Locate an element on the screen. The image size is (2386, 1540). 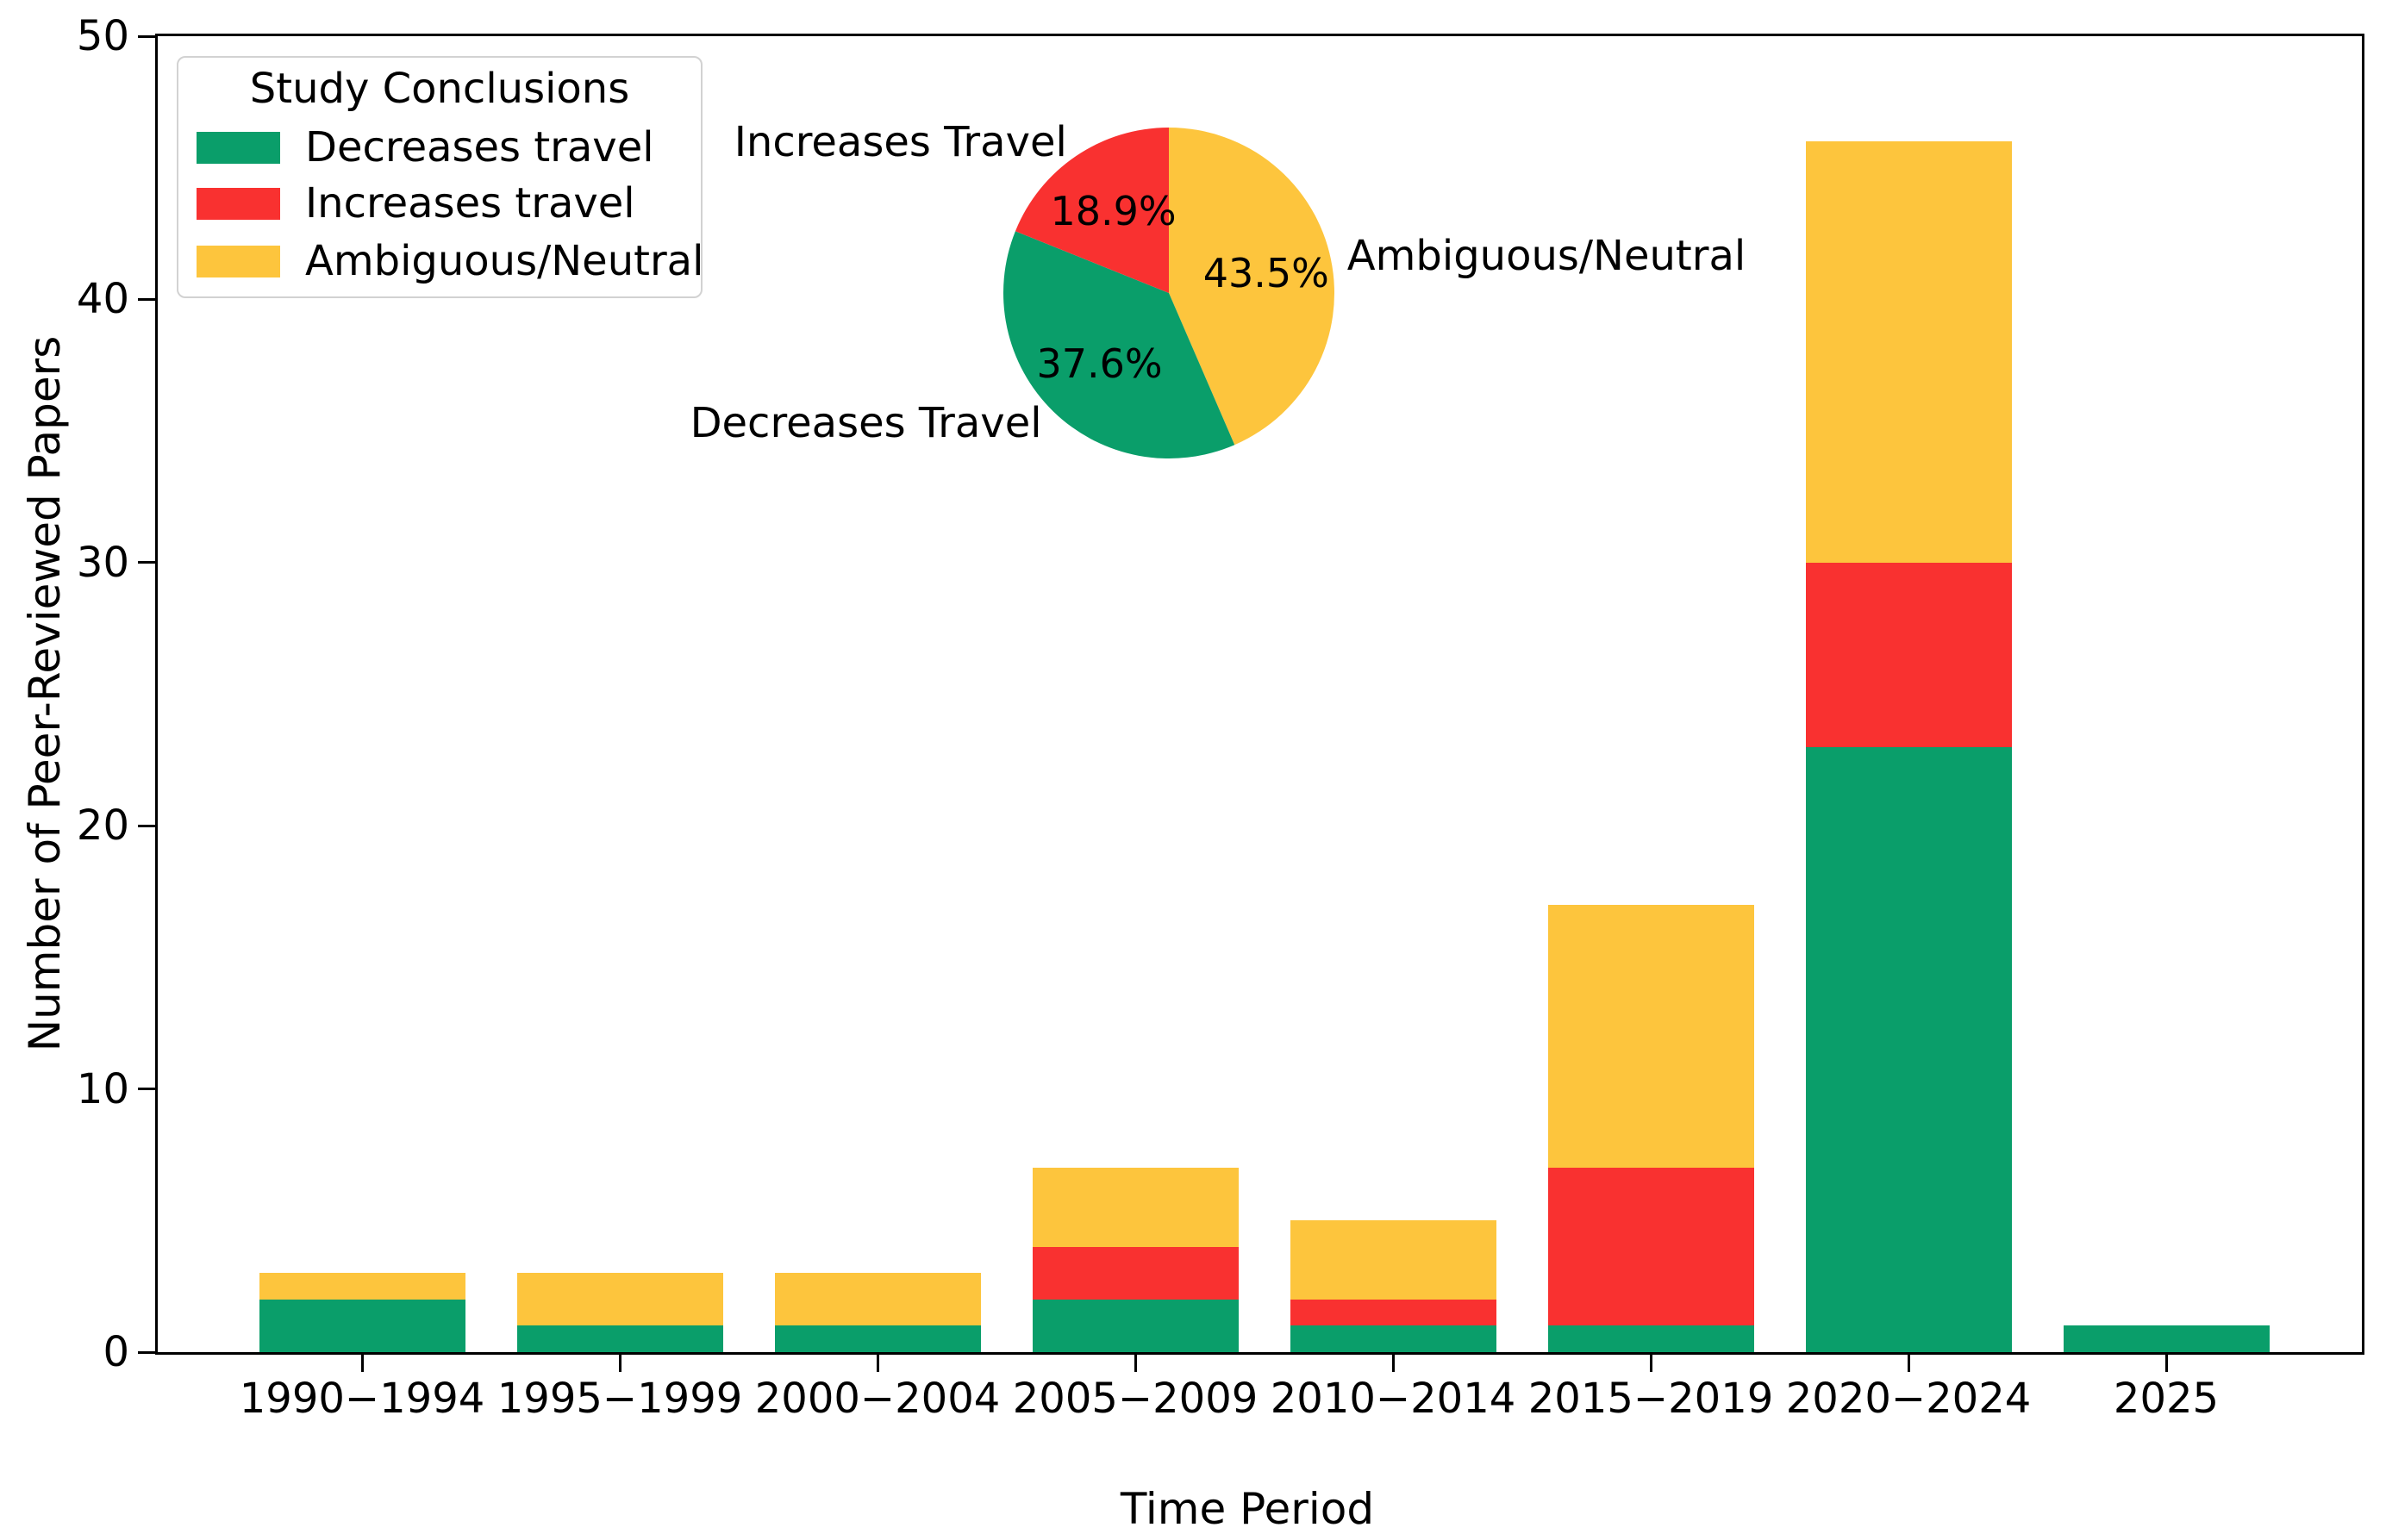
legend-item: Ambiguous/Neutral is located at coordinates (450, 261).